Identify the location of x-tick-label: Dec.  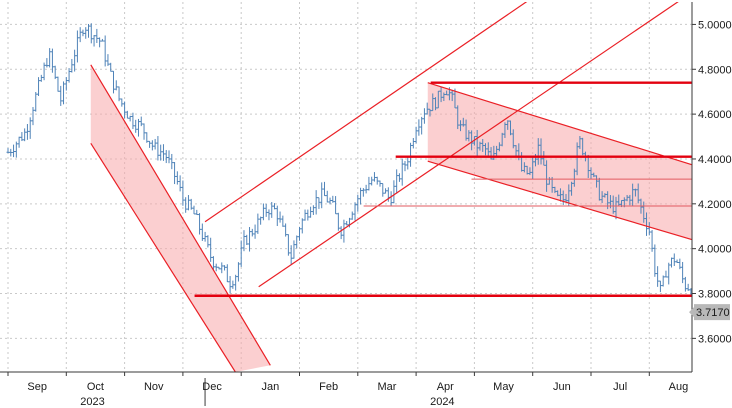
(212, 387).